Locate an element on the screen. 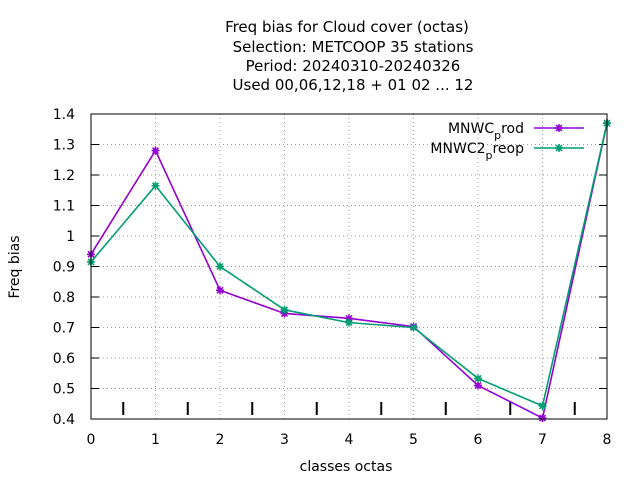 This screenshot has width=640, height=480. y-tick-label: 0.6 is located at coordinates (64, 359).